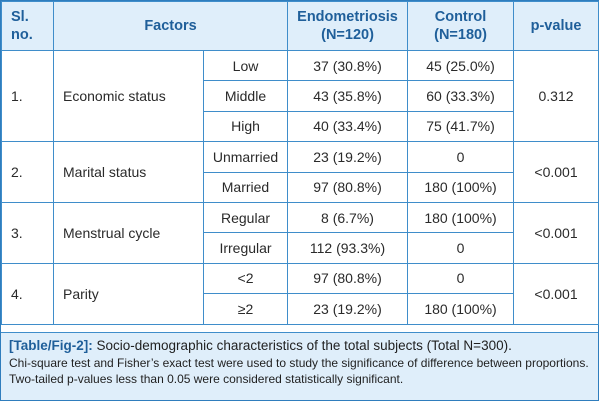 The width and height of the screenshot is (599, 401). Describe the element at coordinates (245, 96) in the screenshot. I see `level-label: Middle` at that location.